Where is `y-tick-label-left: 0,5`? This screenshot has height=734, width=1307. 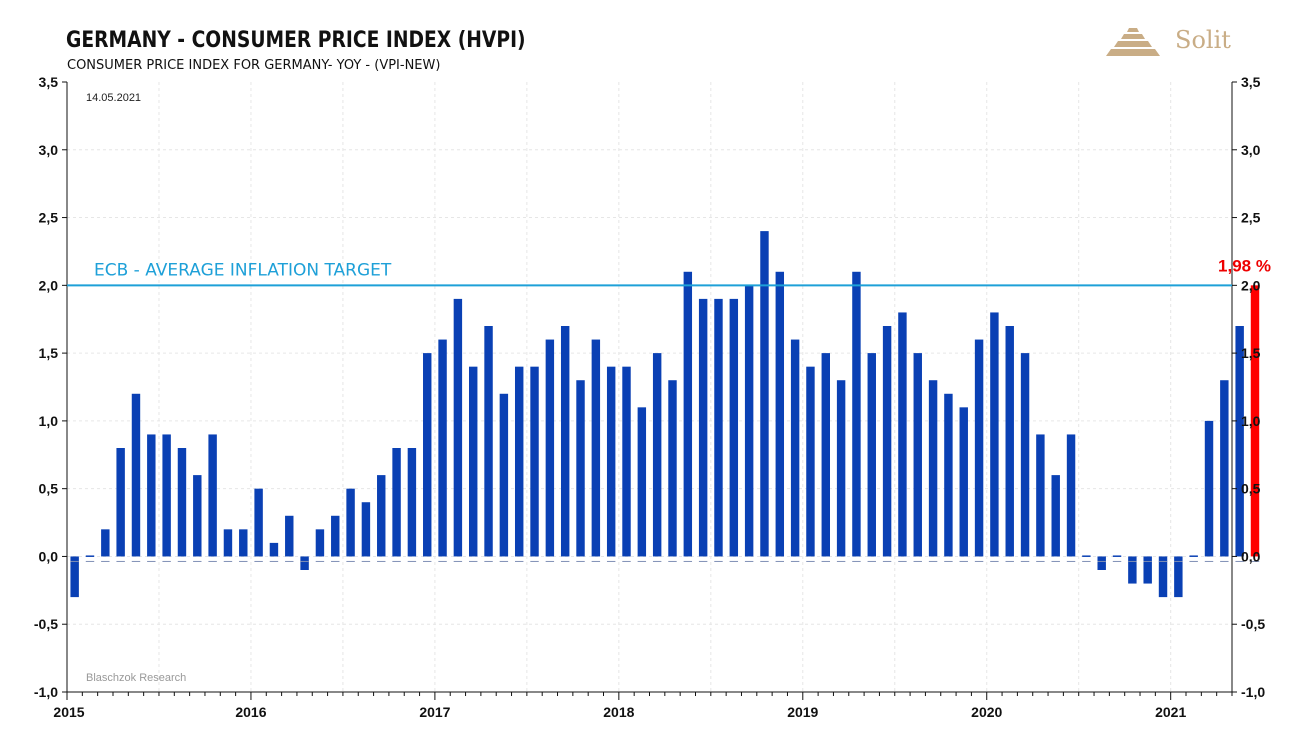 y-tick-label-left: 0,5 is located at coordinates (49, 489).